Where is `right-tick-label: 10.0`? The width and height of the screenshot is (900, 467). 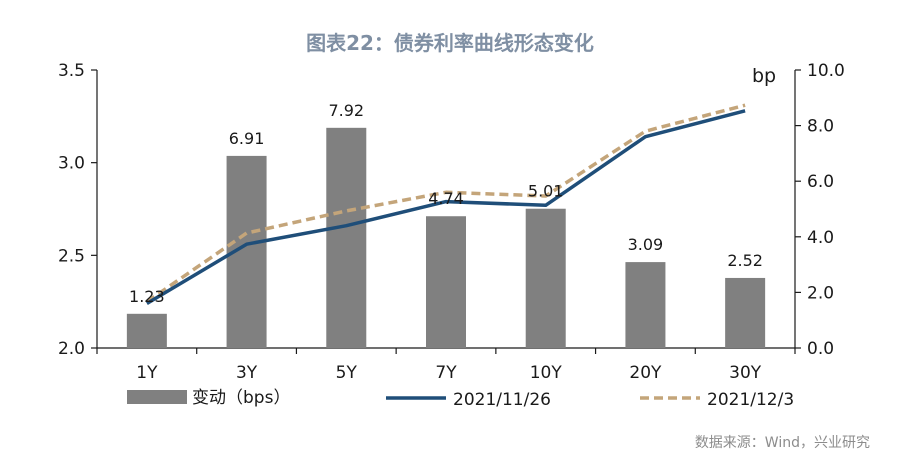 right-tick-label: 10.0 is located at coordinates (826, 71).